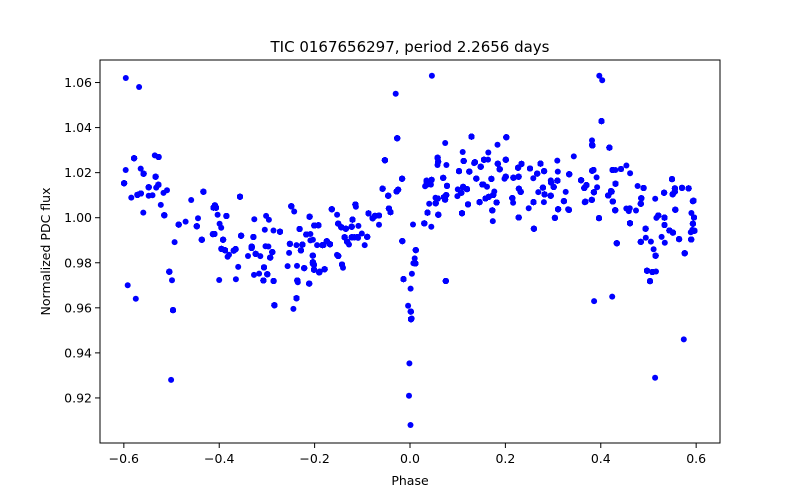 This screenshot has width=800, height=500. Describe the element at coordinates (409, 47) in the screenshot. I see `chart-title: TIC 0167656297, period 2.2656 days` at that location.